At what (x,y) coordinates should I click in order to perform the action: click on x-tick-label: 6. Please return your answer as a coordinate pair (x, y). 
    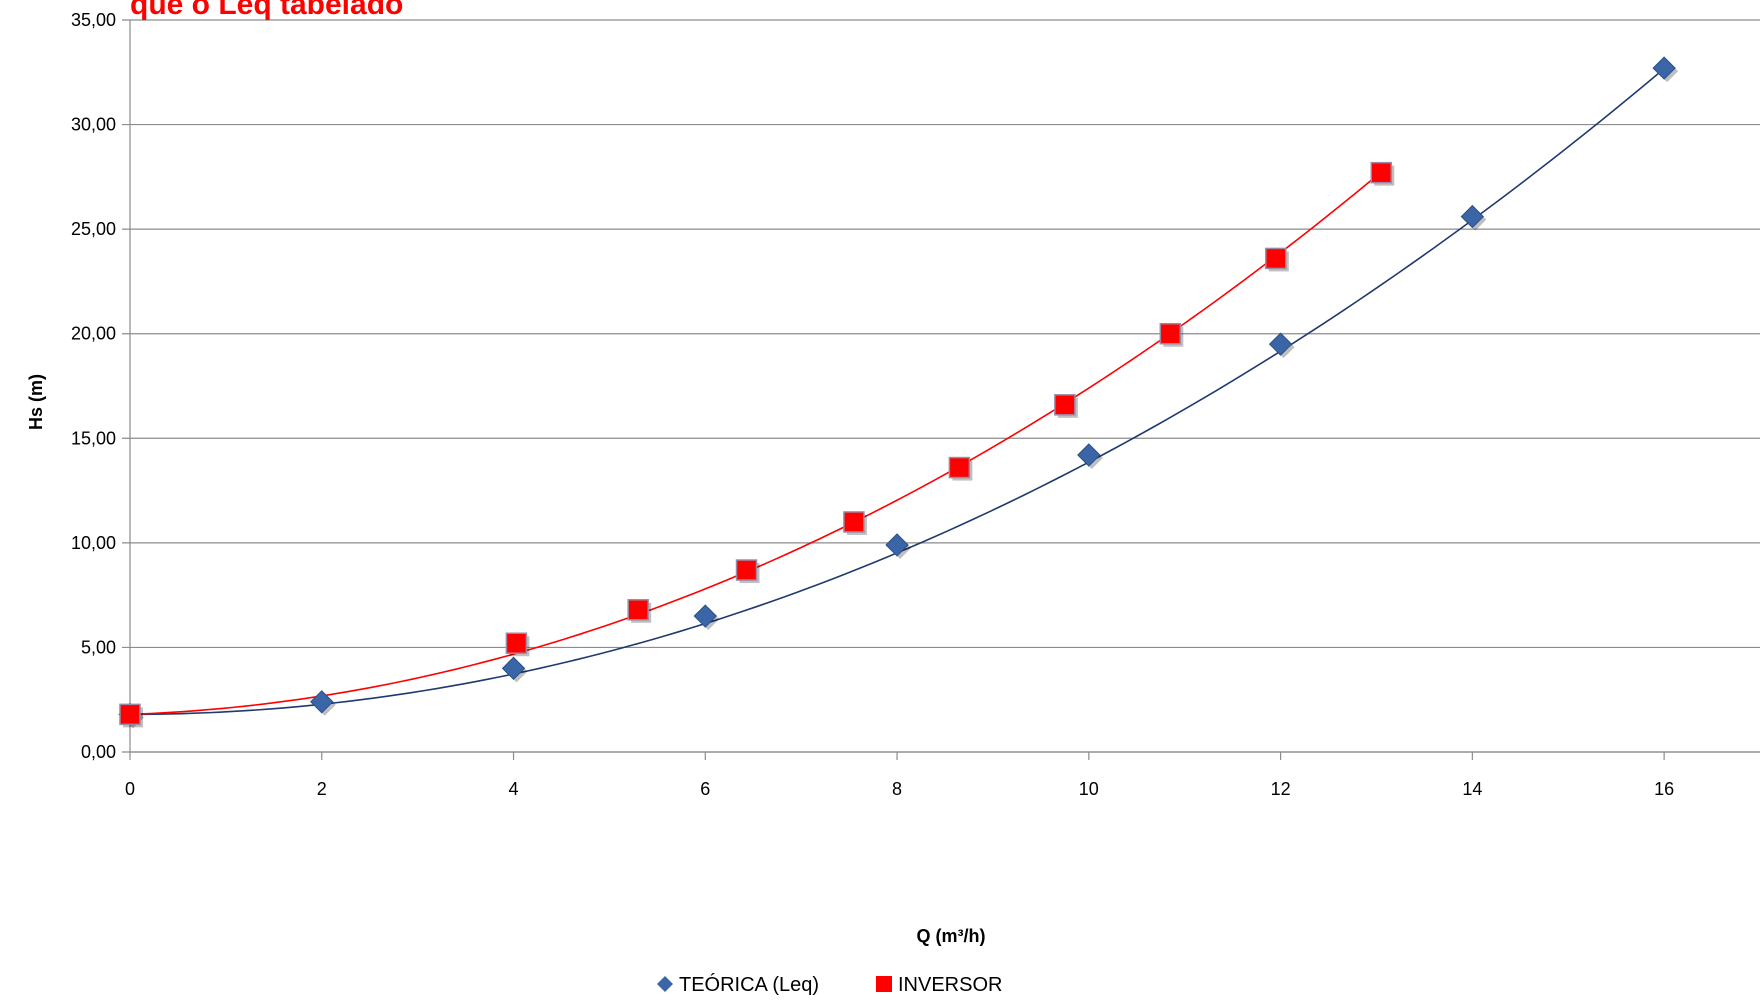
    Looking at the image, I should click on (705, 789).